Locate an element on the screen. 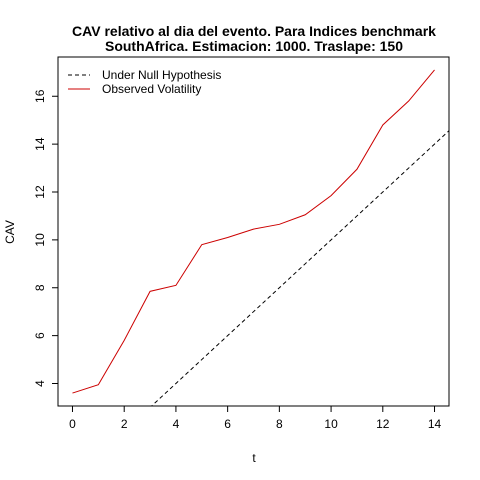  y-tick-label: 14 is located at coordinates (40, 144).